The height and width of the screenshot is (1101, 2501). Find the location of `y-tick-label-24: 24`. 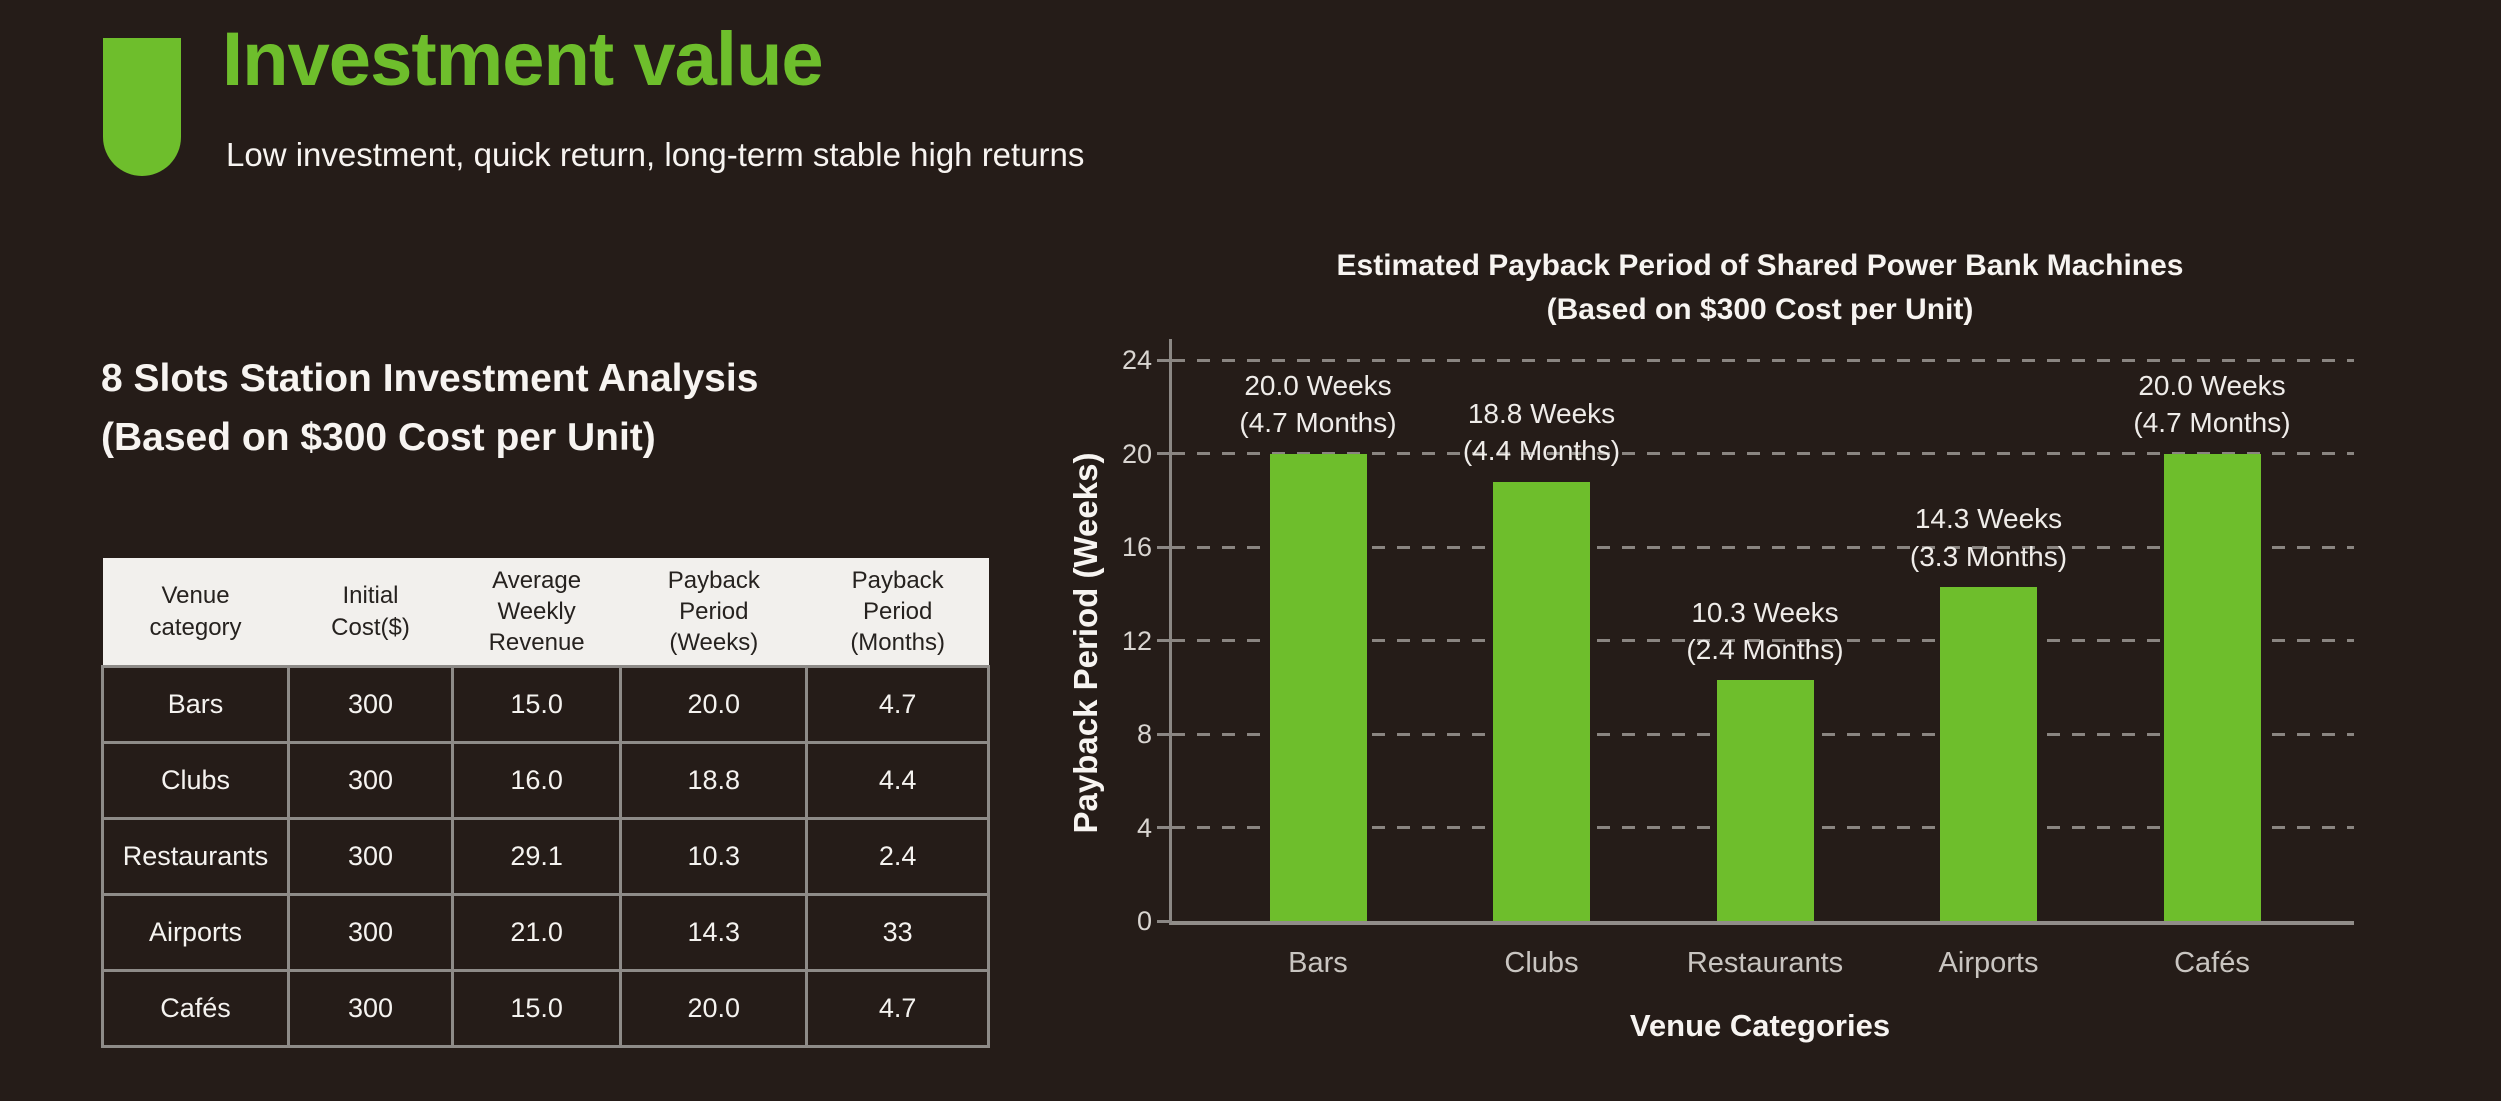

y-tick-label-24: 24 is located at coordinates (1136, 360).